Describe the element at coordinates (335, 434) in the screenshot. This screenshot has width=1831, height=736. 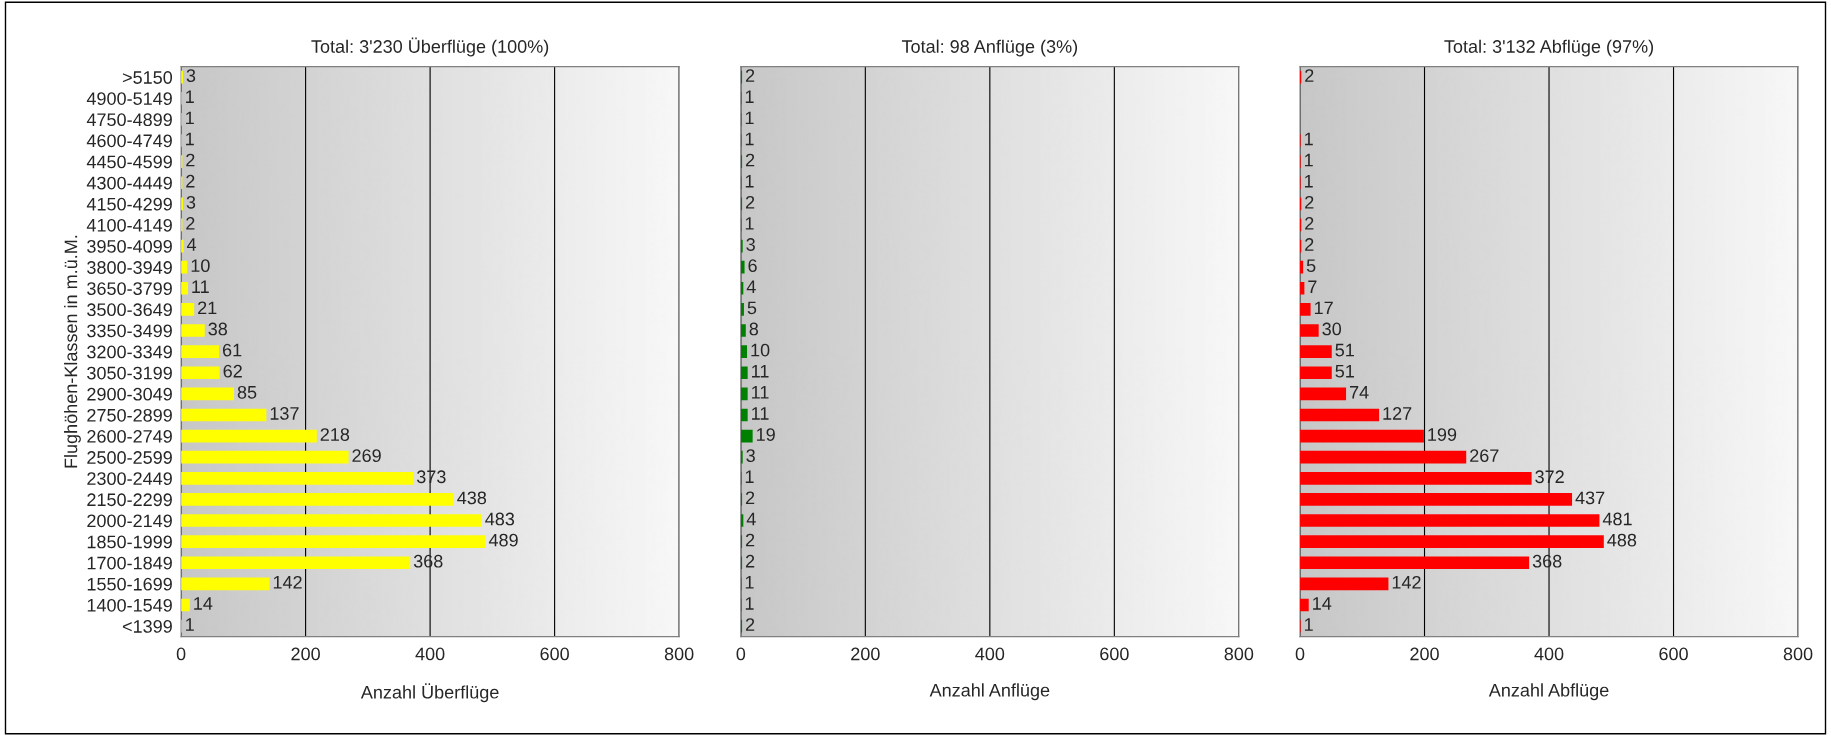
I see `data-label: 218` at that location.